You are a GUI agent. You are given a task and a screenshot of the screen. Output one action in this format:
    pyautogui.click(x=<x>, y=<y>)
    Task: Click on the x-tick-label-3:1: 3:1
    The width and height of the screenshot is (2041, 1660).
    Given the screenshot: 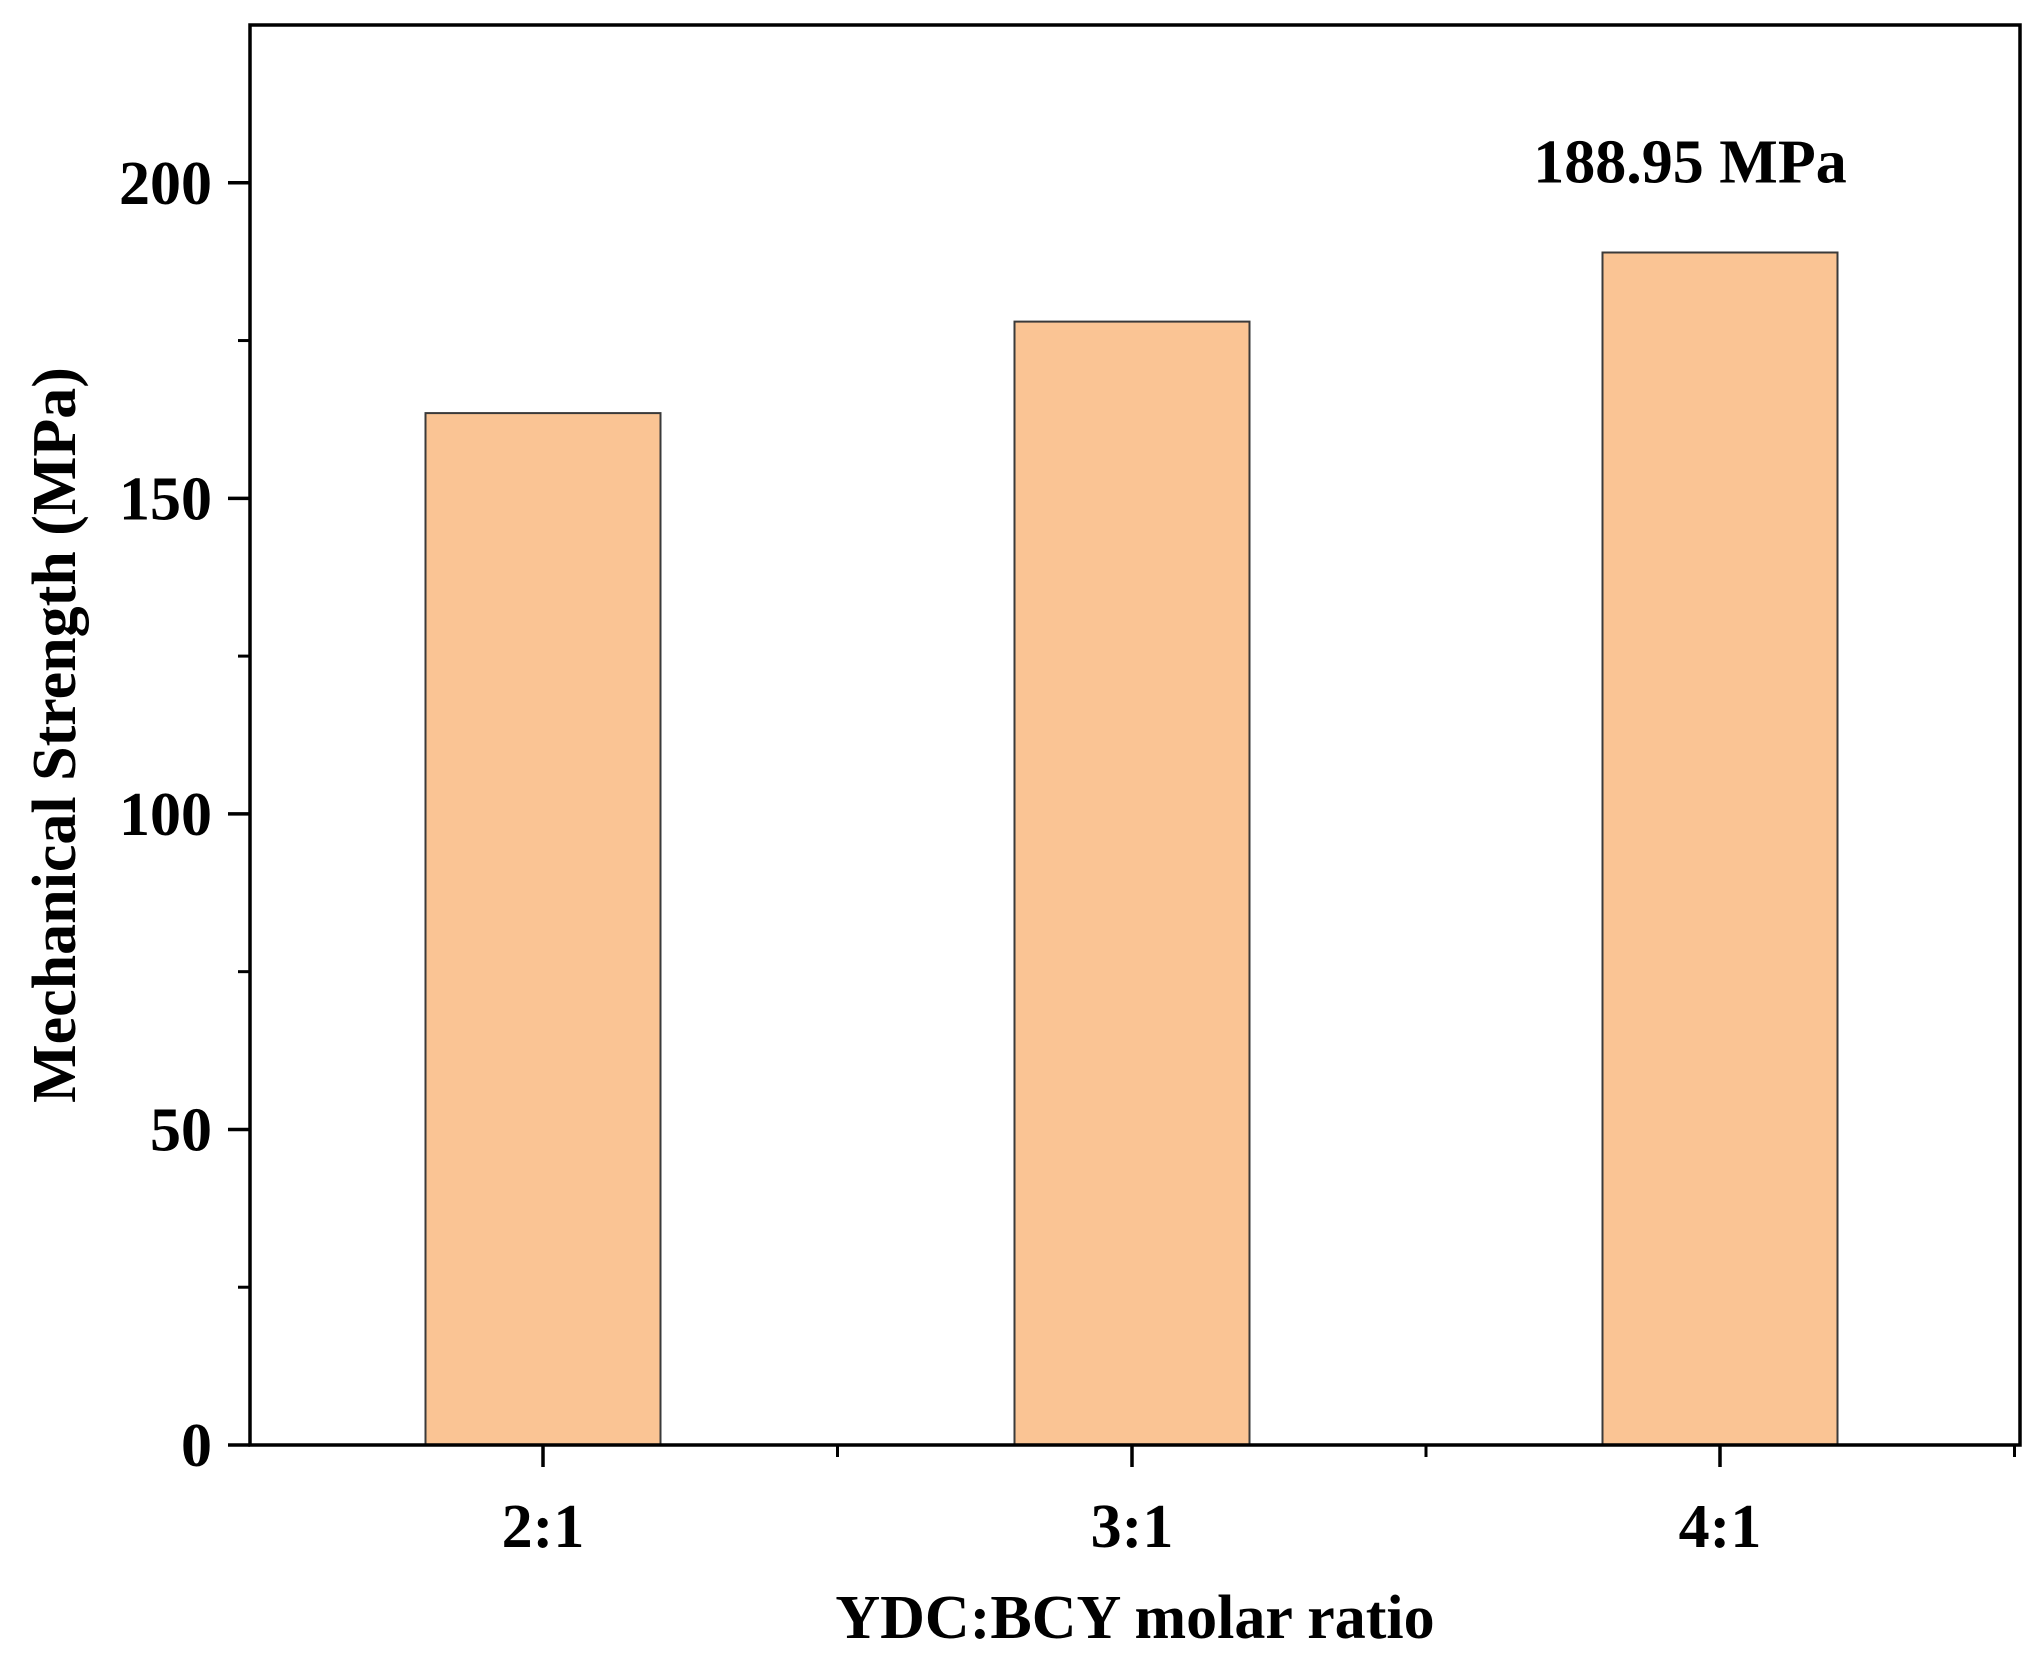 What is the action you would take?
    pyautogui.click(x=1132, y=1527)
    